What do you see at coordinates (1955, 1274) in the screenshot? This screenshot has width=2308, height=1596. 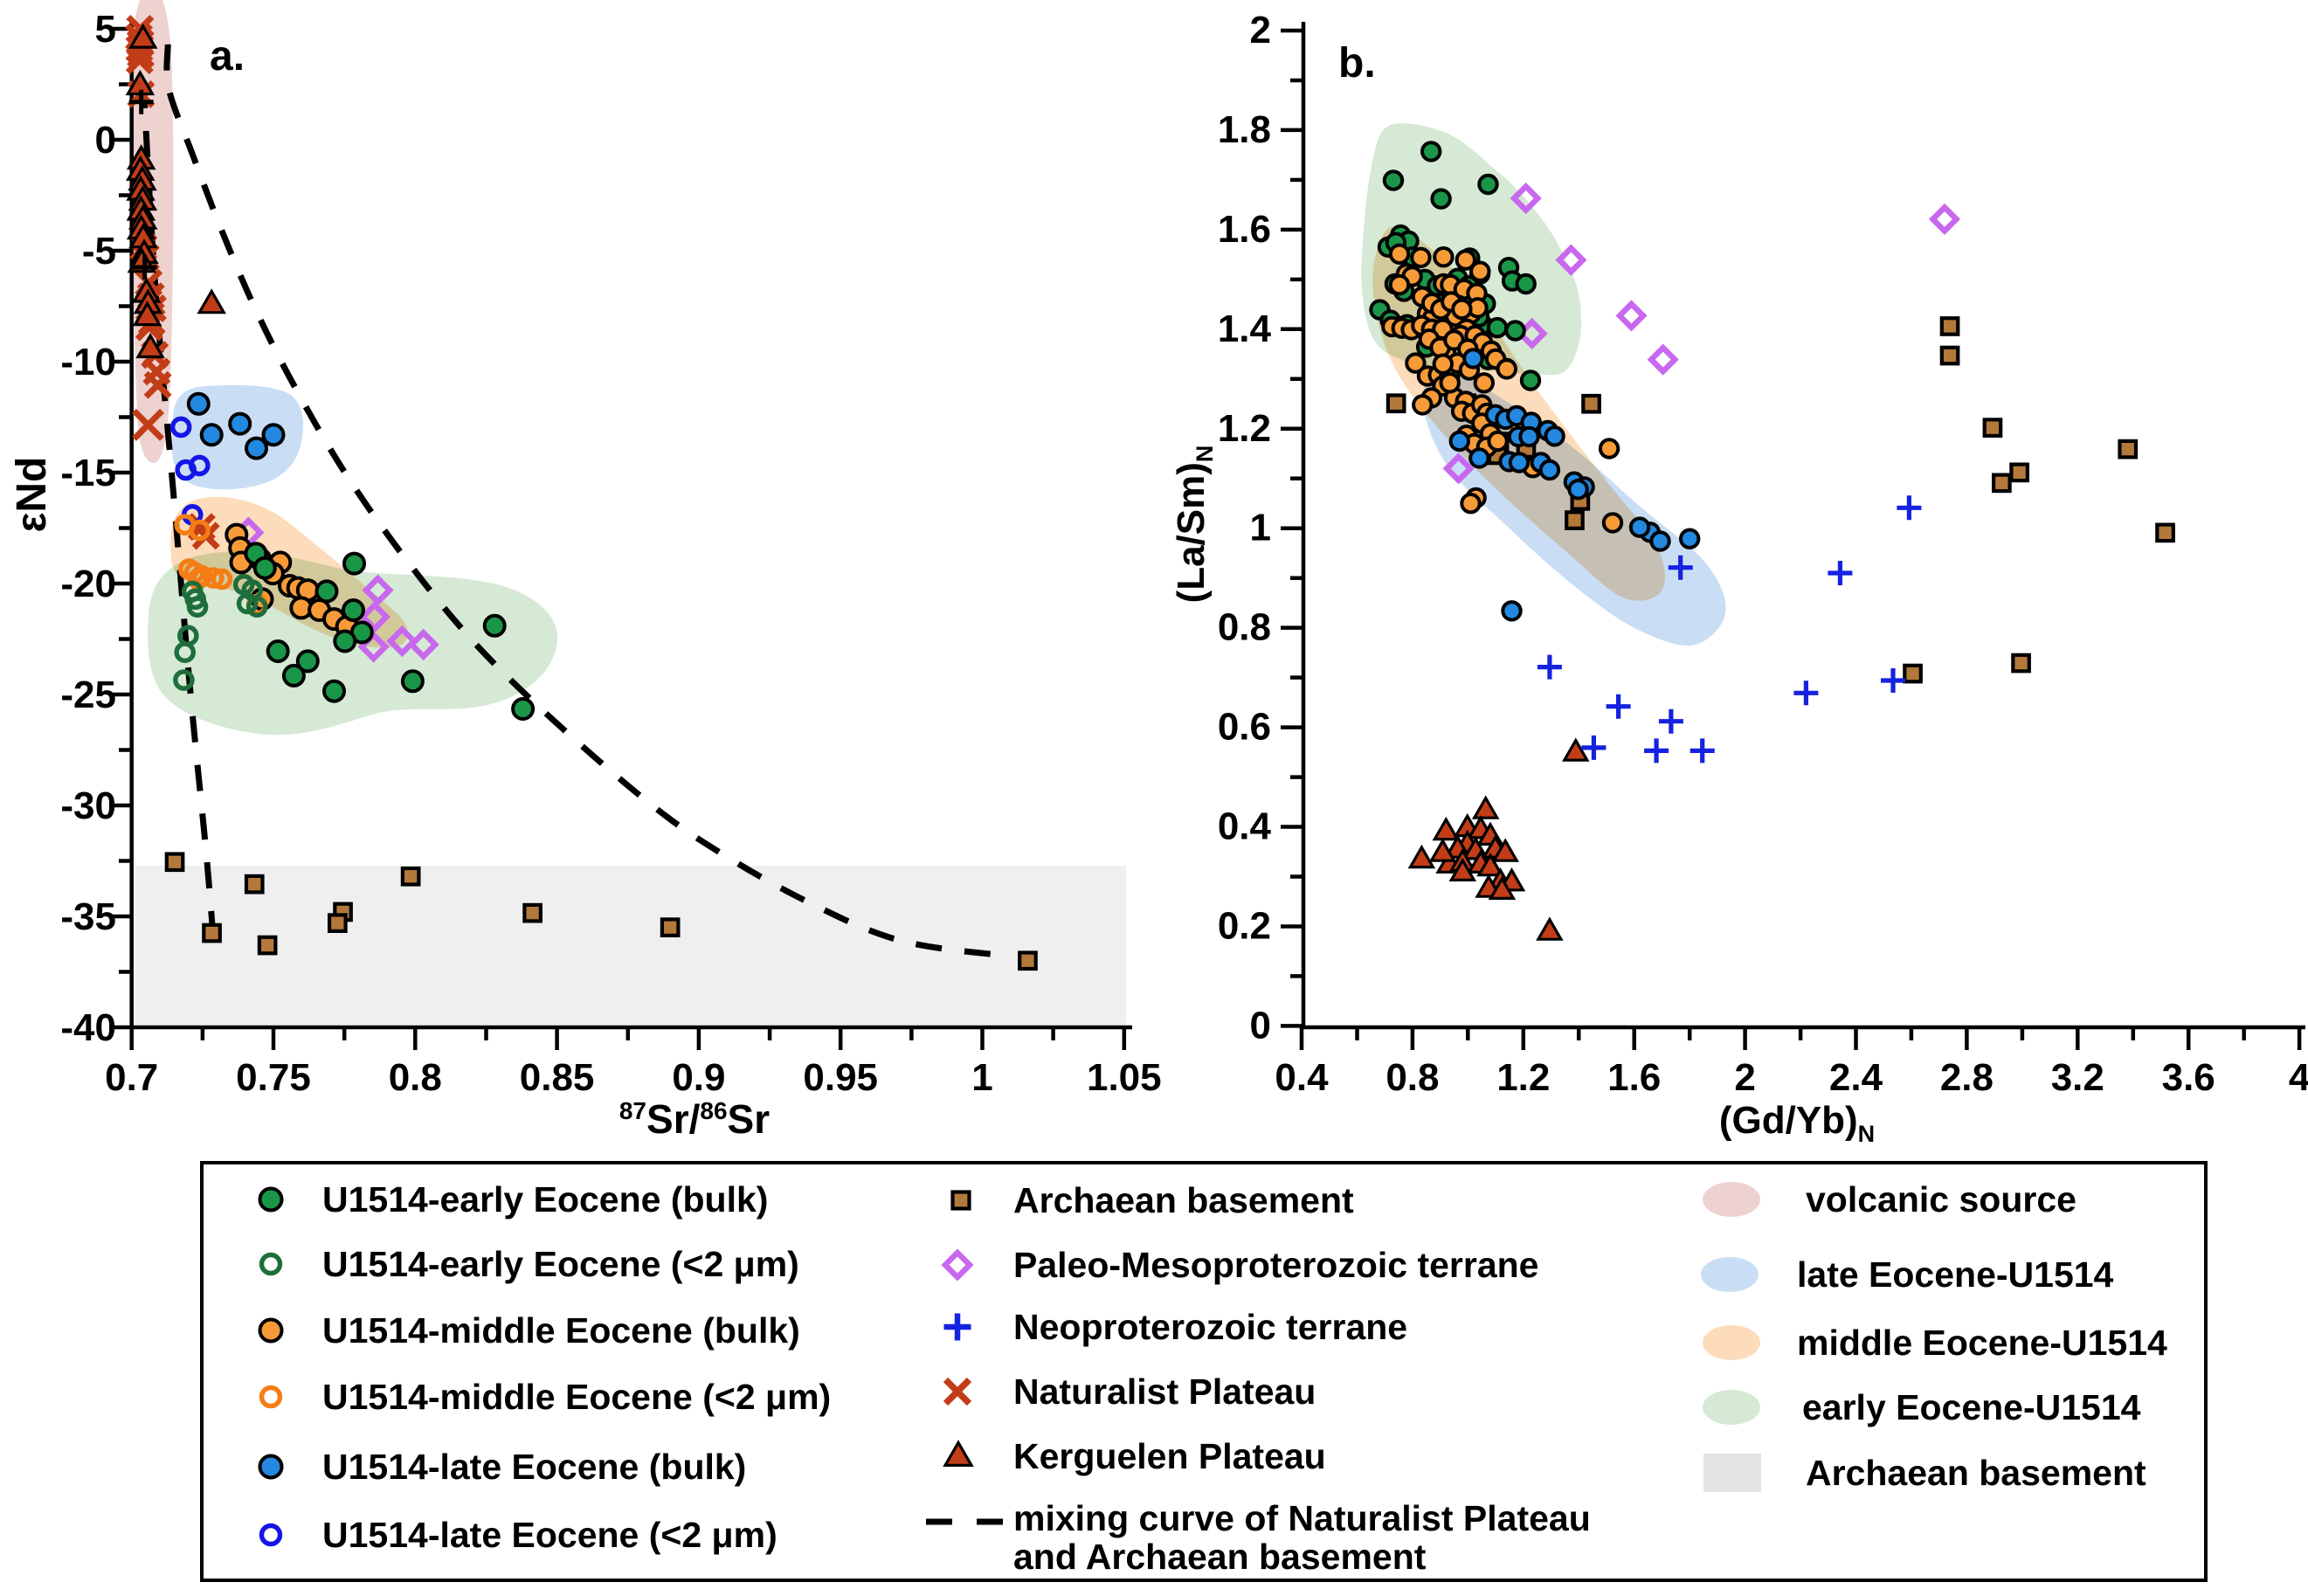 I see `svg-text: late Eocene-U1514` at bounding box center [1955, 1274].